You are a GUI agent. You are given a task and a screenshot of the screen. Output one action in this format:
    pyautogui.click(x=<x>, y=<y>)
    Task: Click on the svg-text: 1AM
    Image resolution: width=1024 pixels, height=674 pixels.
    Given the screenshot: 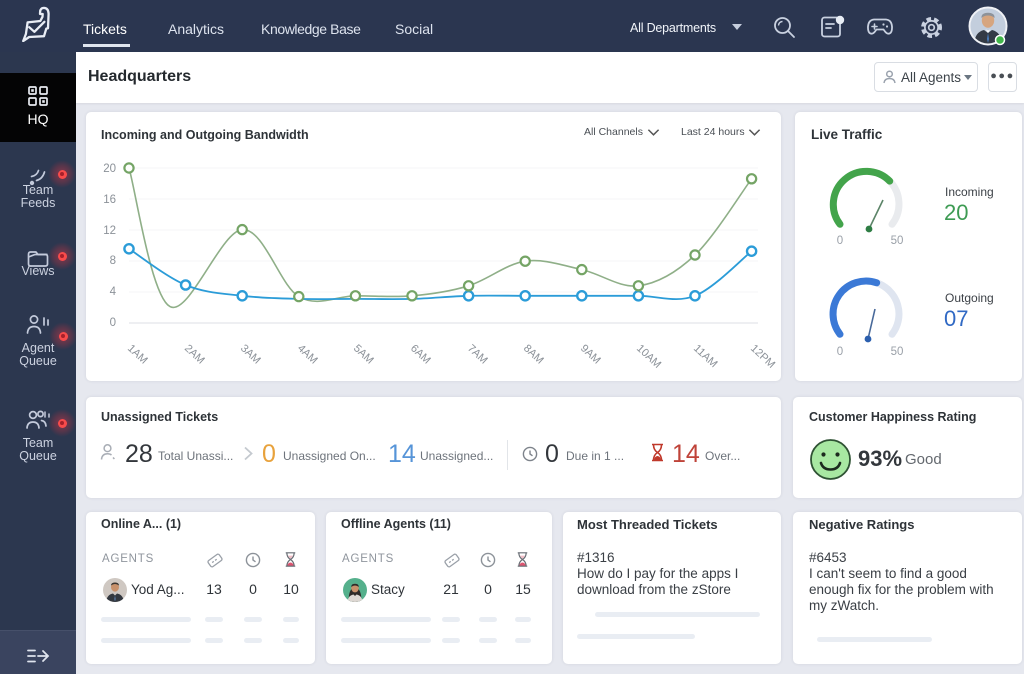 What is the action you would take?
    pyautogui.click(x=137, y=354)
    